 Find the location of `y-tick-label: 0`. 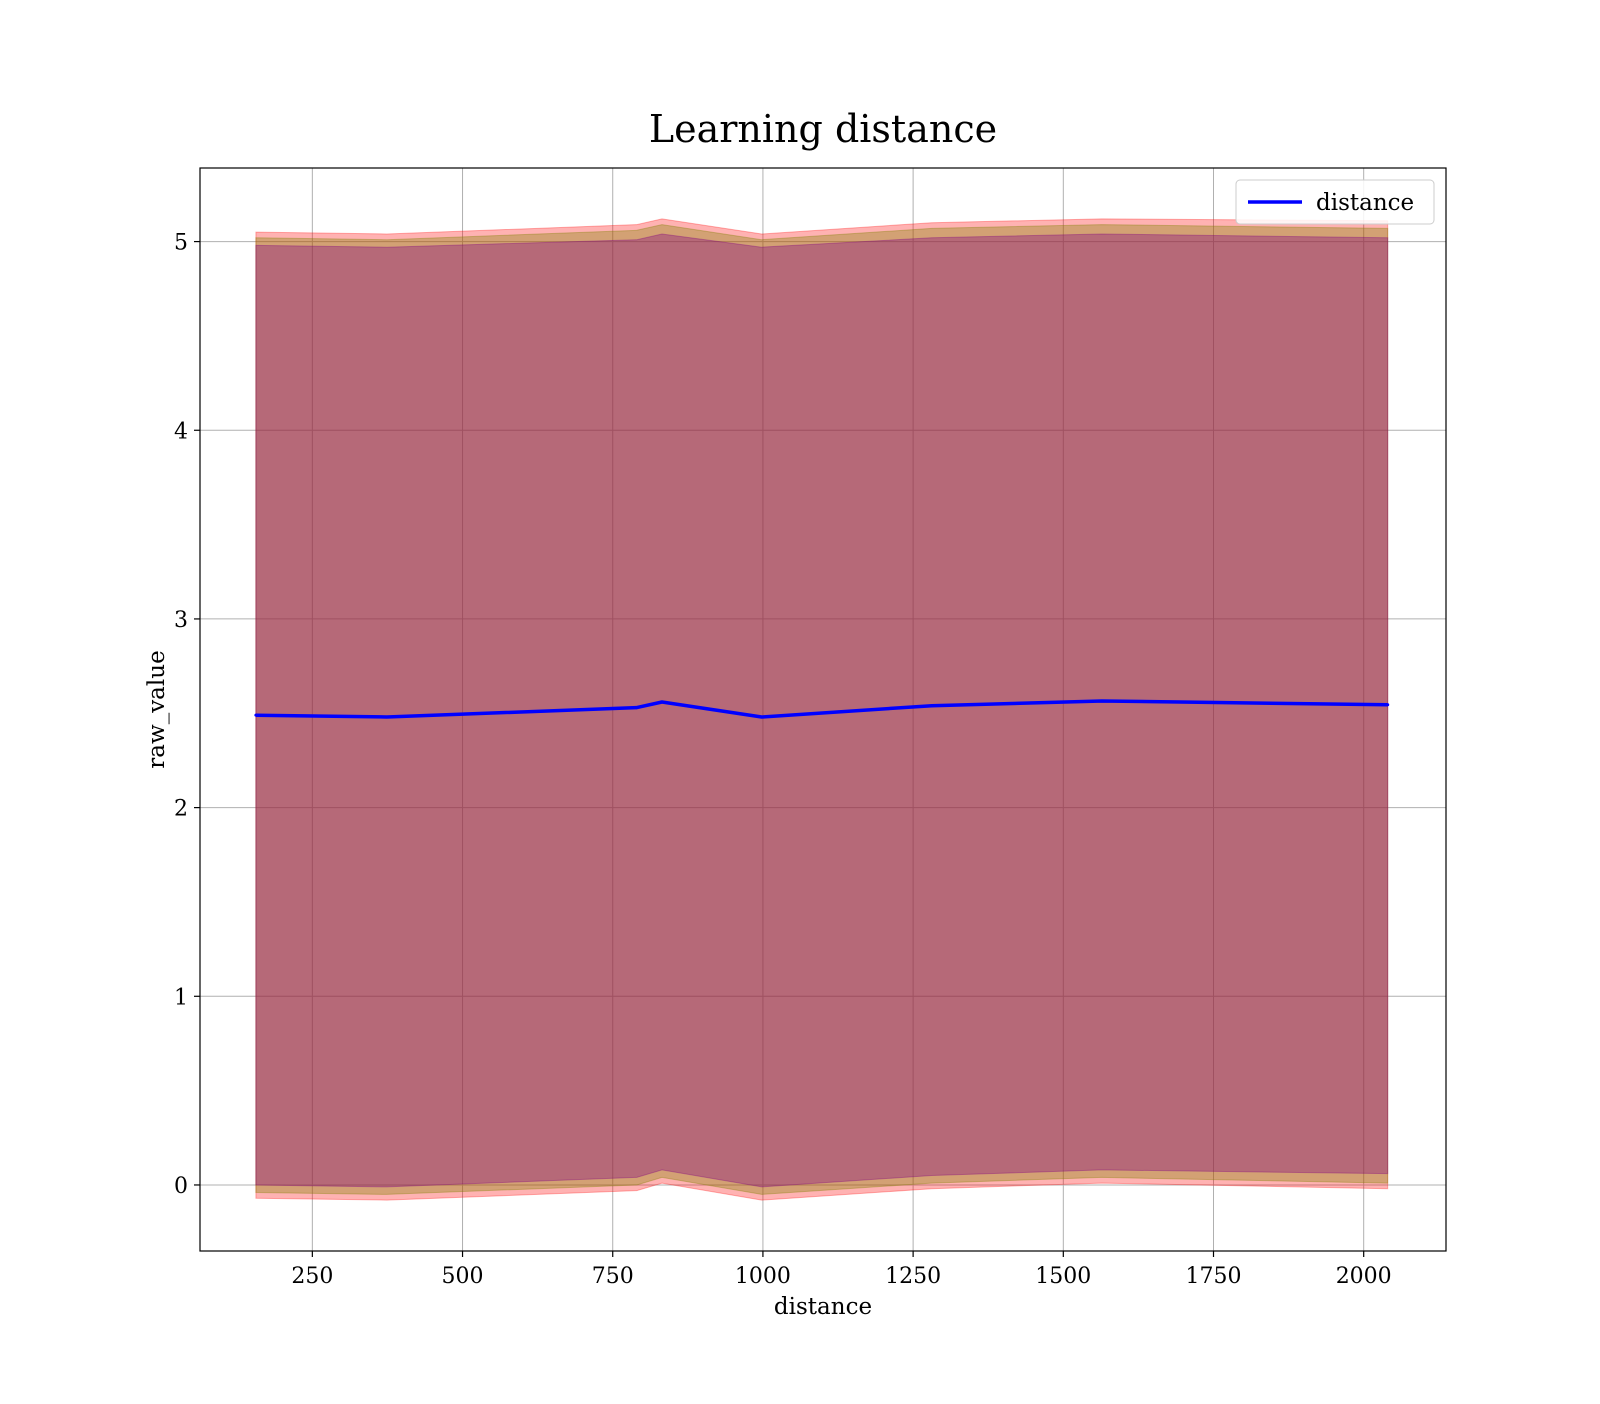

y-tick-label: 0 is located at coordinates (181, 1186).